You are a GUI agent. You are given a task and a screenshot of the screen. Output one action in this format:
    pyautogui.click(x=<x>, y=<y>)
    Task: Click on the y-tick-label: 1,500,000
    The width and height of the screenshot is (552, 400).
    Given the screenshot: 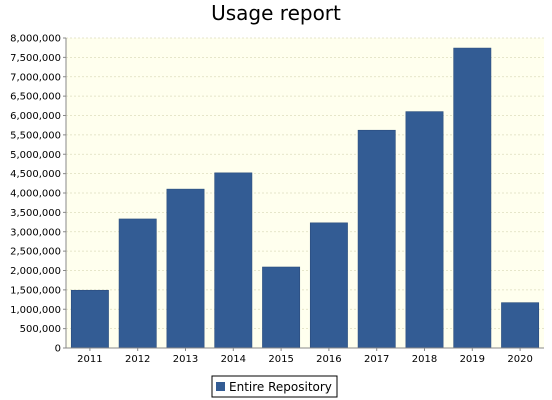 What is the action you would take?
    pyautogui.click(x=35, y=290)
    